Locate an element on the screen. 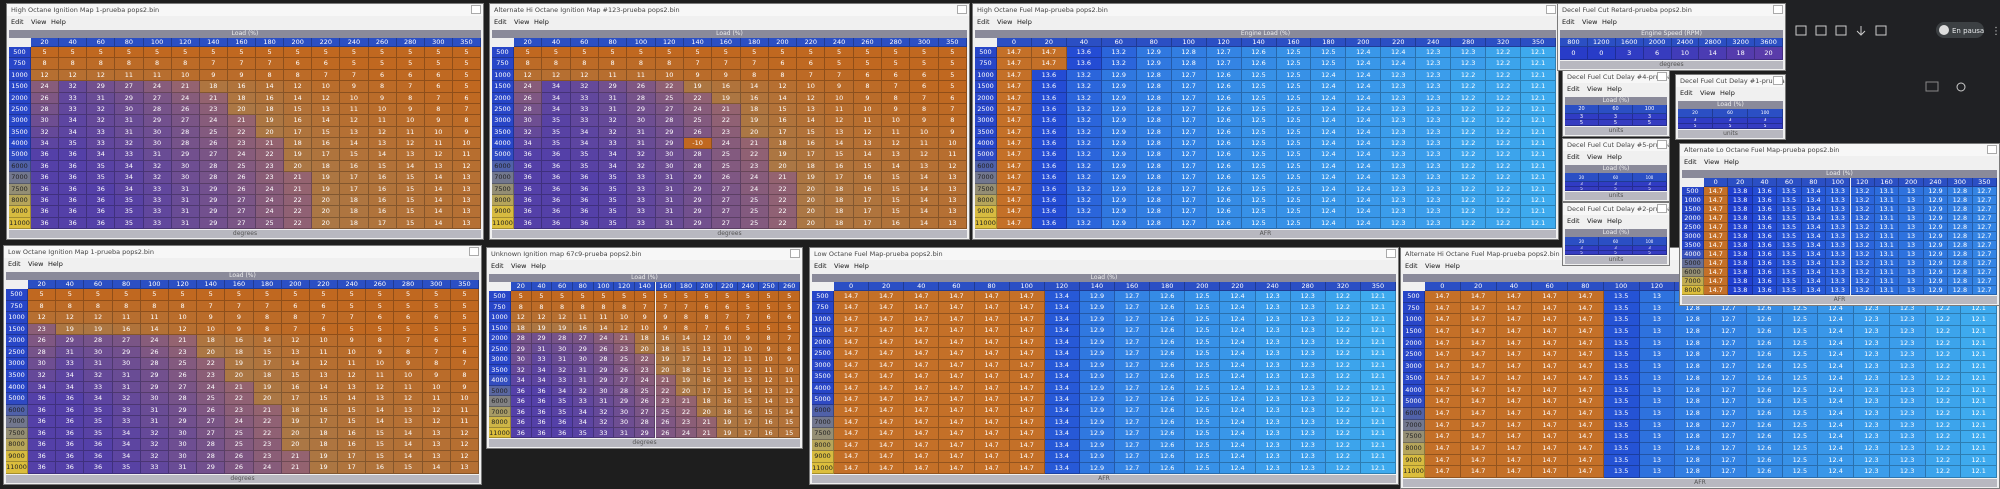  table-cell: 29 is located at coordinates (613, 87).